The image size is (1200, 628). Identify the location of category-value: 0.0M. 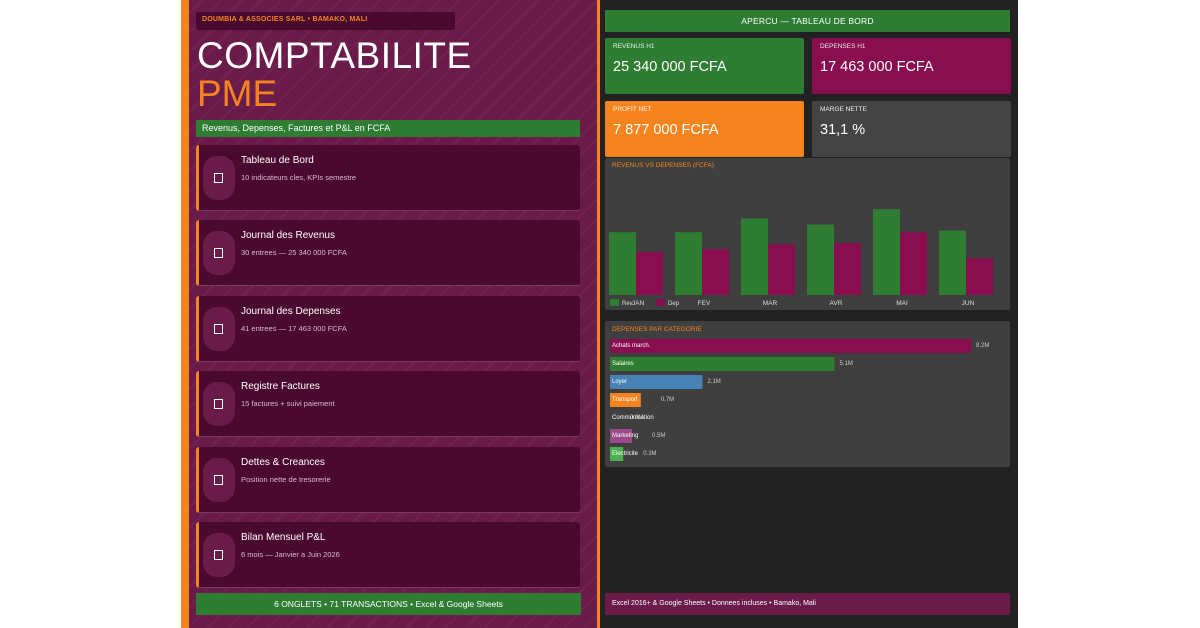
(636, 418).